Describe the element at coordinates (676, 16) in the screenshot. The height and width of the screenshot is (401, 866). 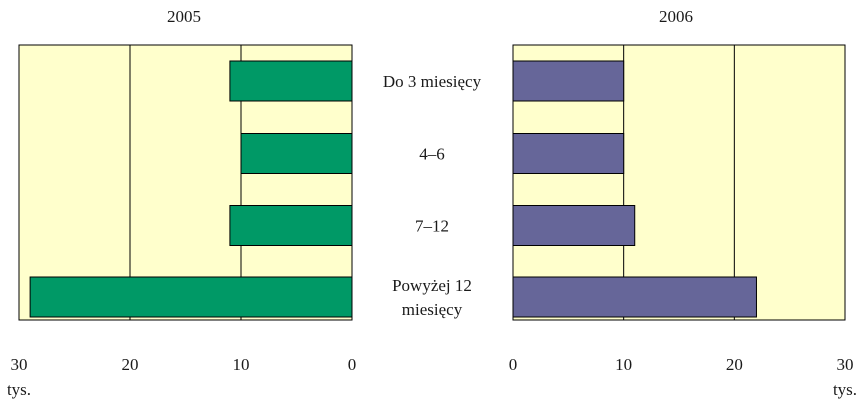
I see `chart-title-2006: 2006` at that location.